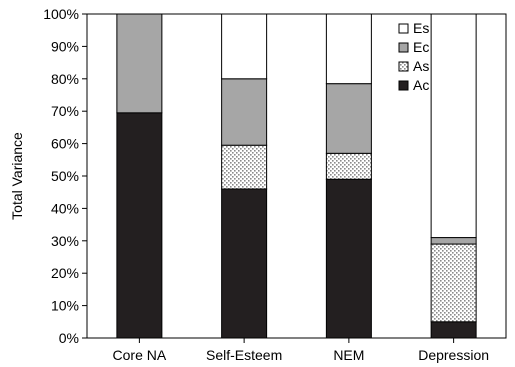 This screenshot has width=515, height=367. Describe the element at coordinates (421, 47) in the screenshot. I see `legend-label-ec: Ec` at that location.